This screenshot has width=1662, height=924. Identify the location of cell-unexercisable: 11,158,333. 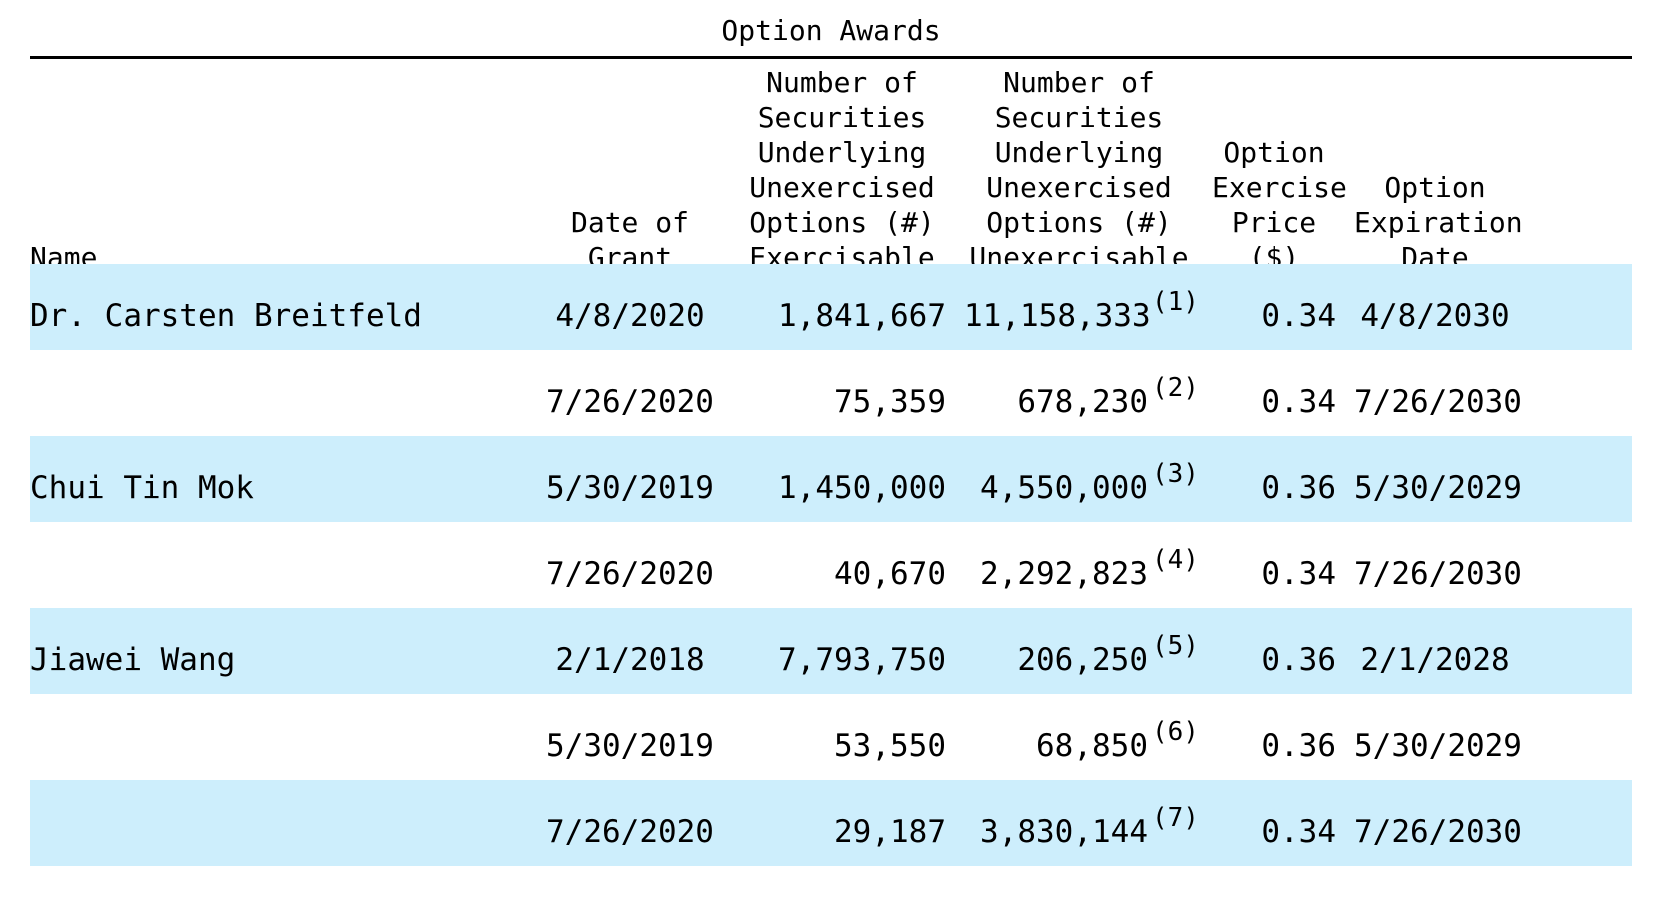
(1057, 316).